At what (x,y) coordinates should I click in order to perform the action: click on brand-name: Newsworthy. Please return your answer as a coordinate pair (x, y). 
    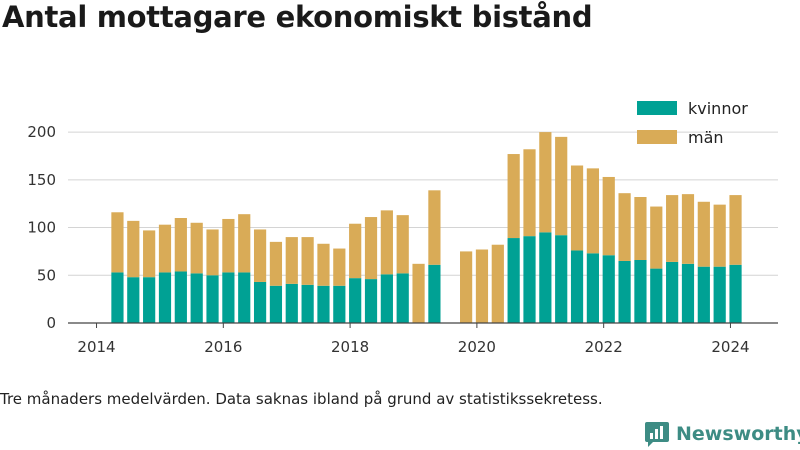
    Looking at the image, I should click on (738, 434).